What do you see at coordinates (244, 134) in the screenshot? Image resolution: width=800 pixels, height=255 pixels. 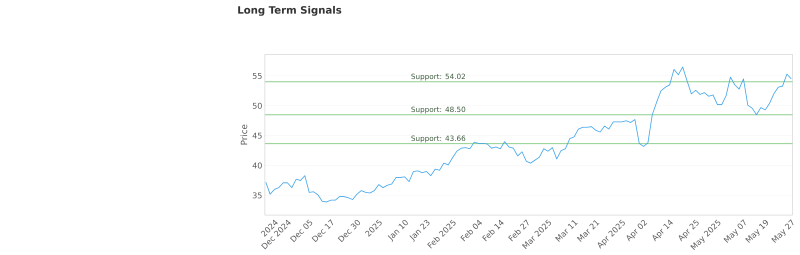 I see `y-axis-title: Price` at bounding box center [244, 134].